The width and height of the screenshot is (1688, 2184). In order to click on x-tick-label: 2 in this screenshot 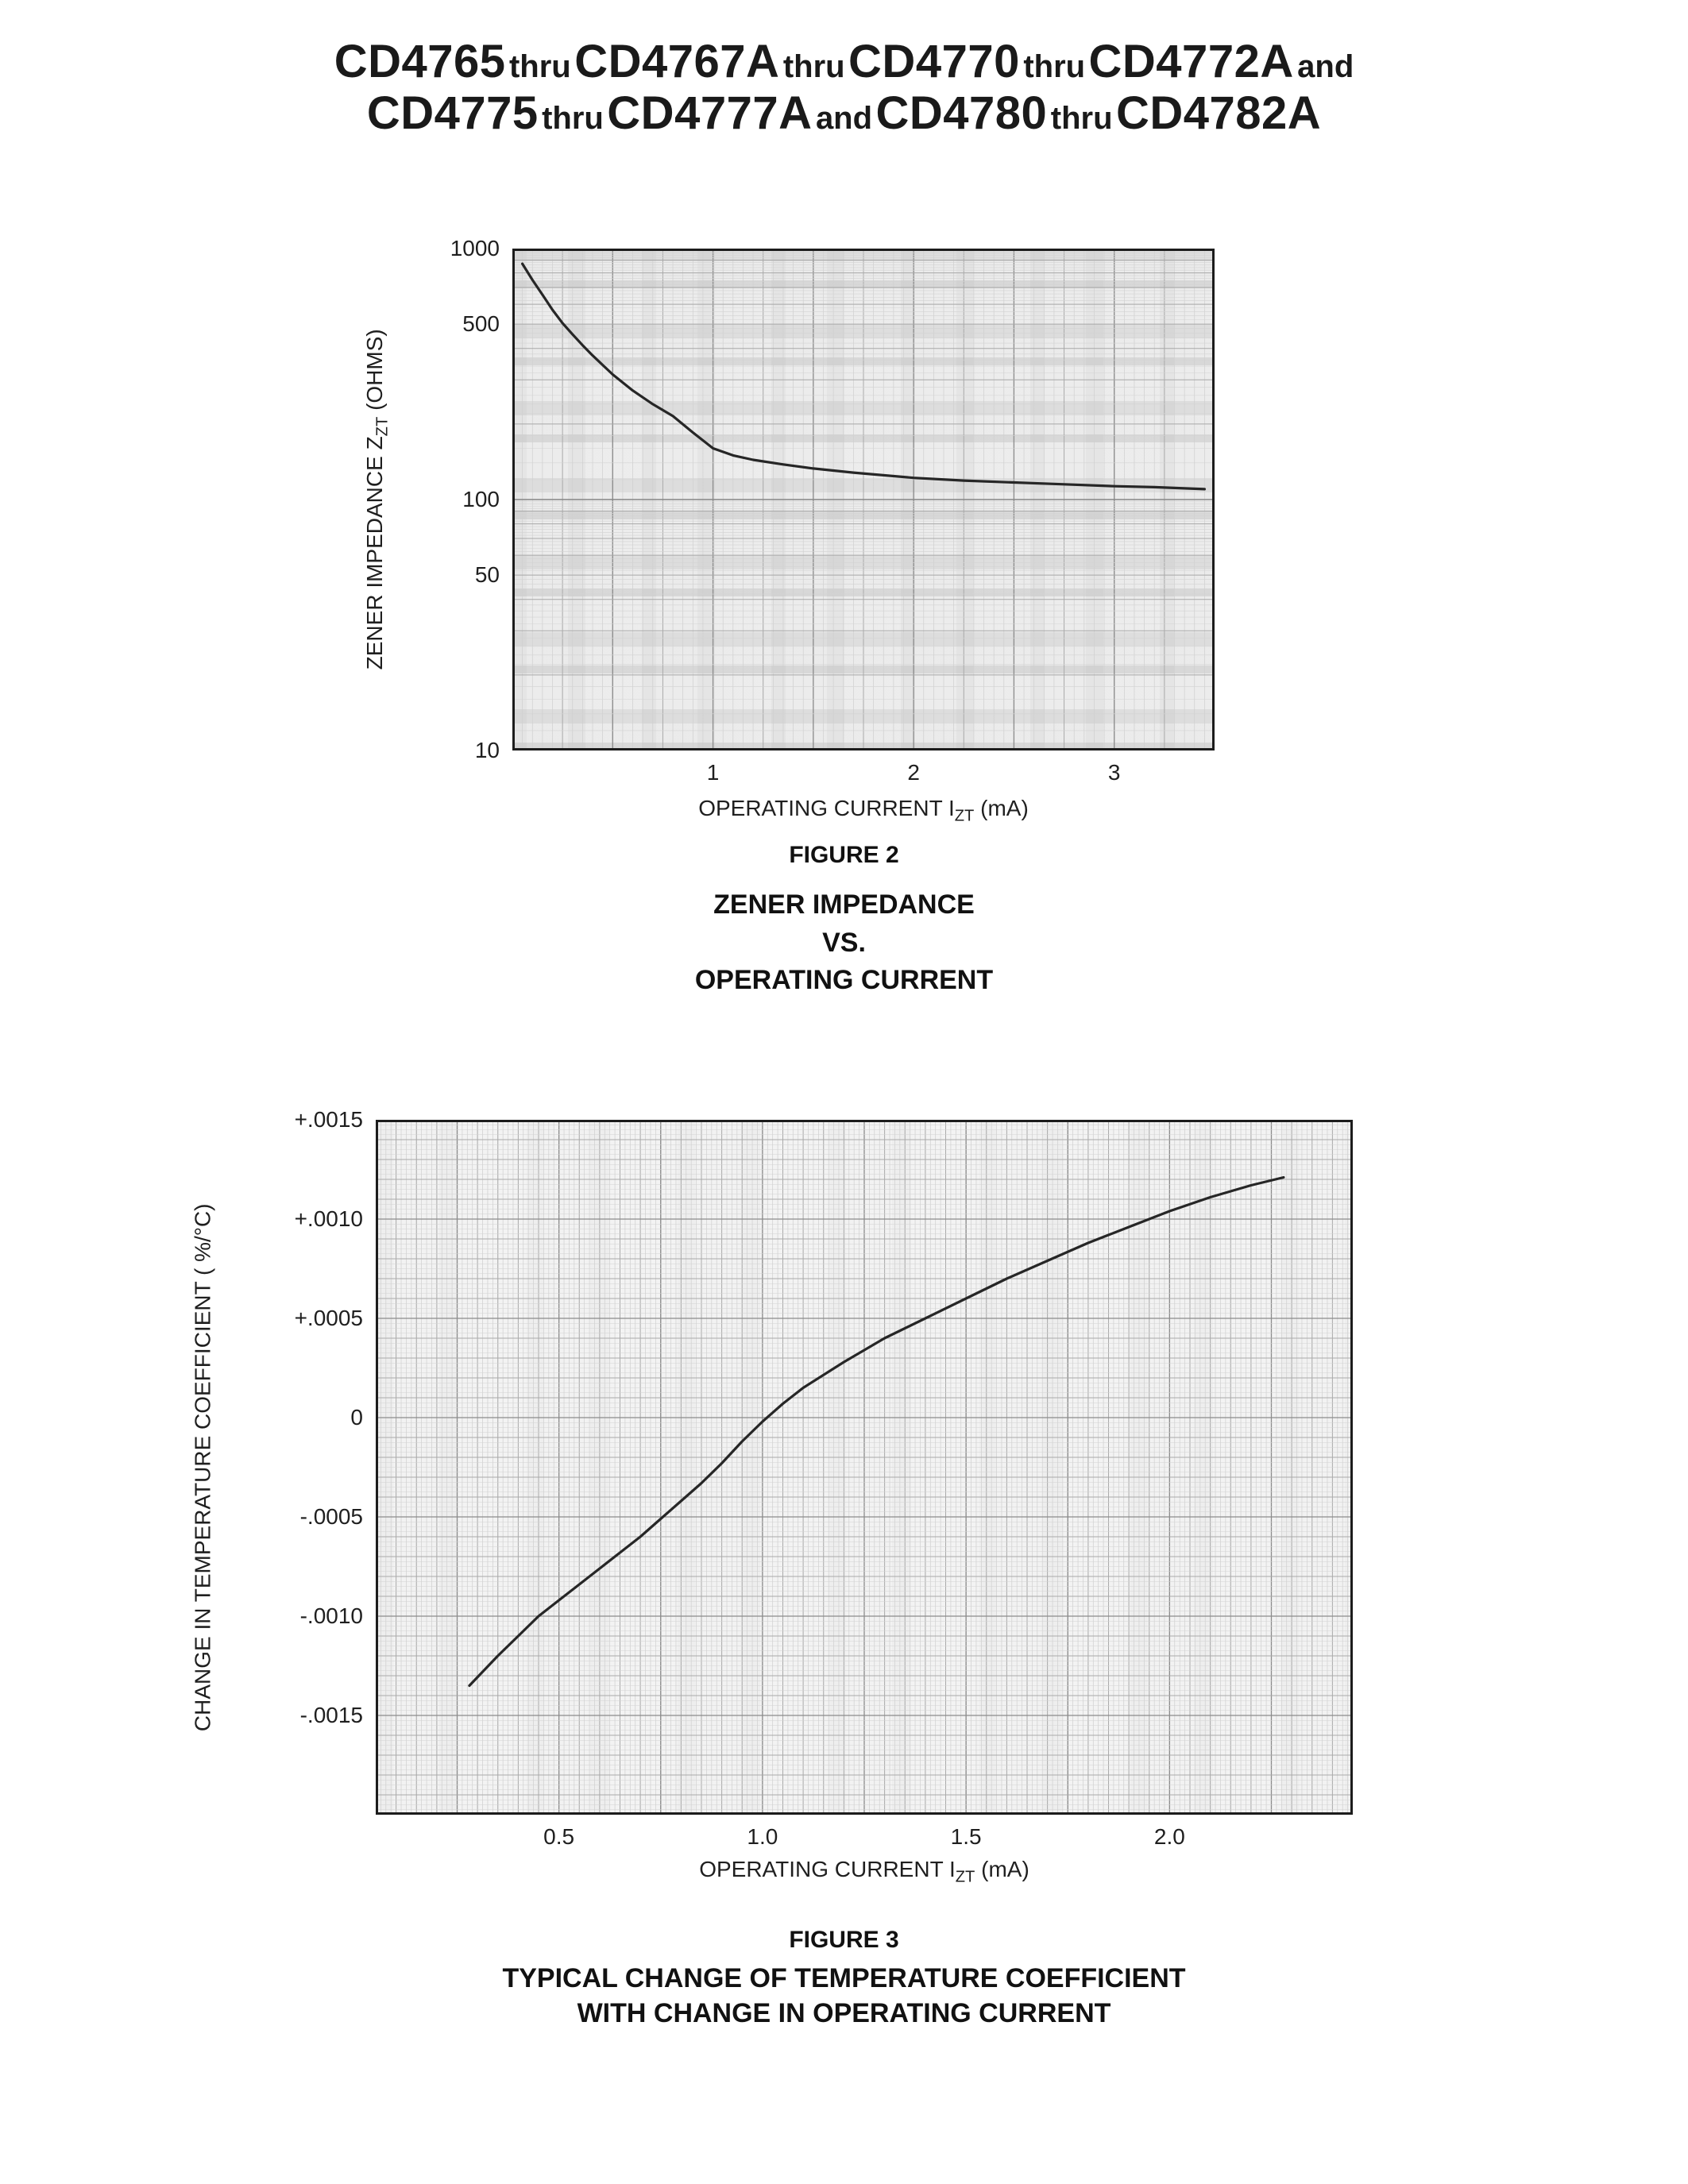, I will do `click(914, 772)`.